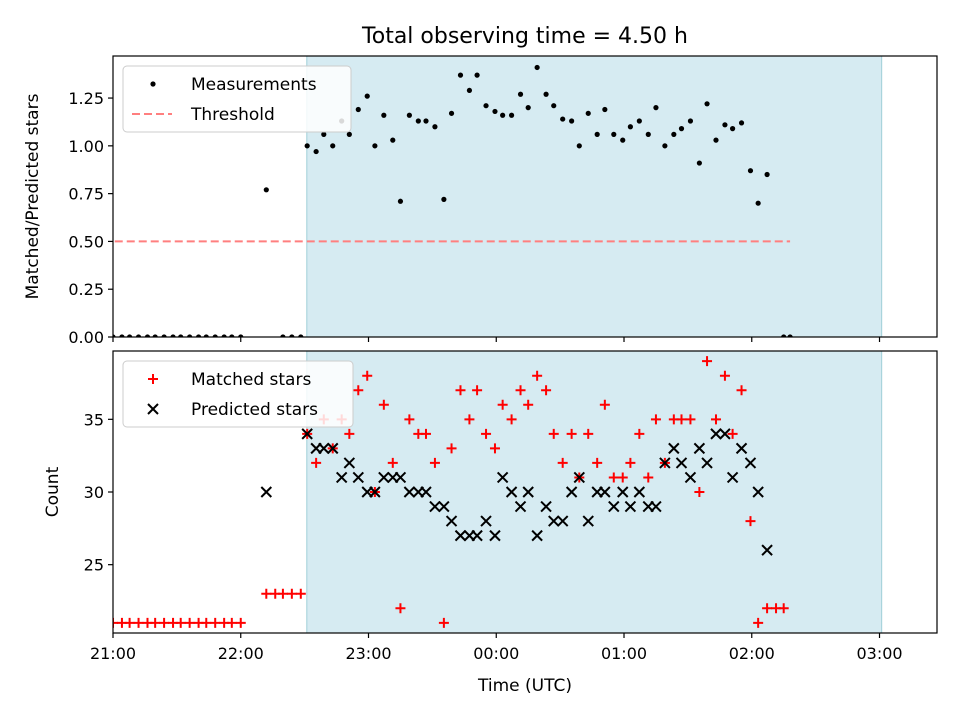 This screenshot has width=960, height=720. What do you see at coordinates (153, 84) in the screenshot?
I see `legend-marker-measurements` at bounding box center [153, 84].